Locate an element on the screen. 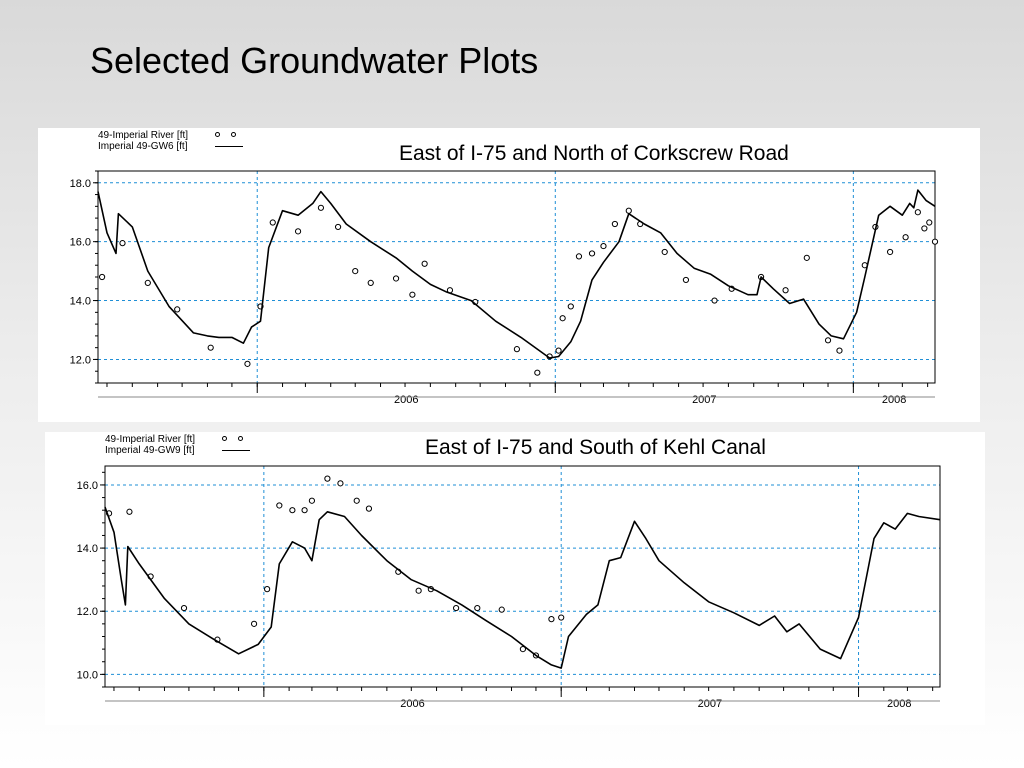  y-tick-label: 10.0 is located at coordinates (87, 675).